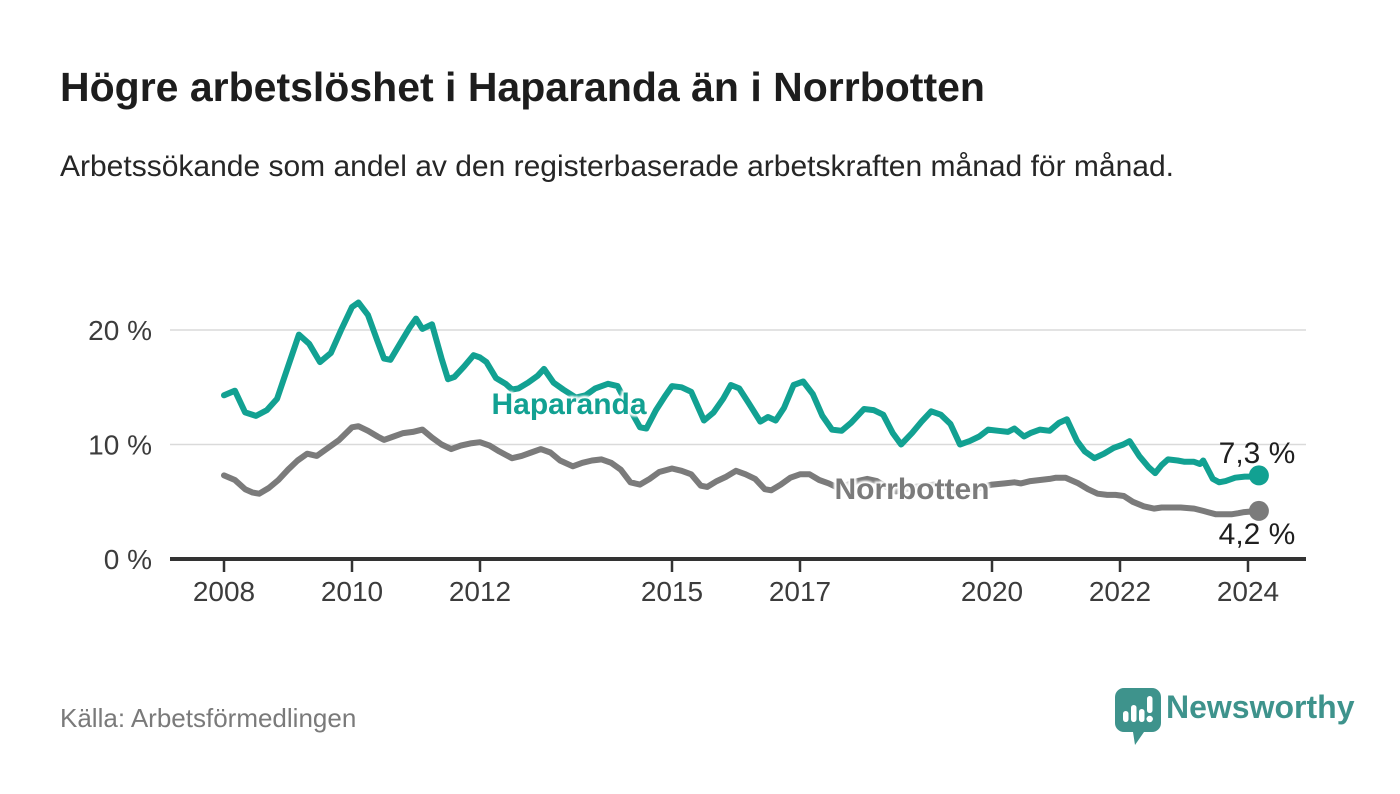  What do you see at coordinates (569, 404) in the screenshot?
I see `series-label-haparanda: Haparanda` at bounding box center [569, 404].